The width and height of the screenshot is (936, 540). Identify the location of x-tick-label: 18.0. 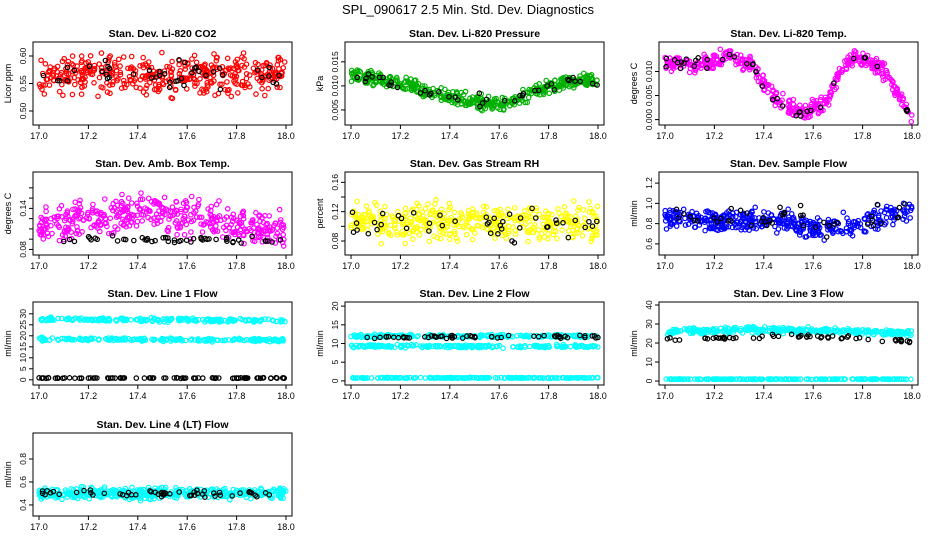
(912, 266).